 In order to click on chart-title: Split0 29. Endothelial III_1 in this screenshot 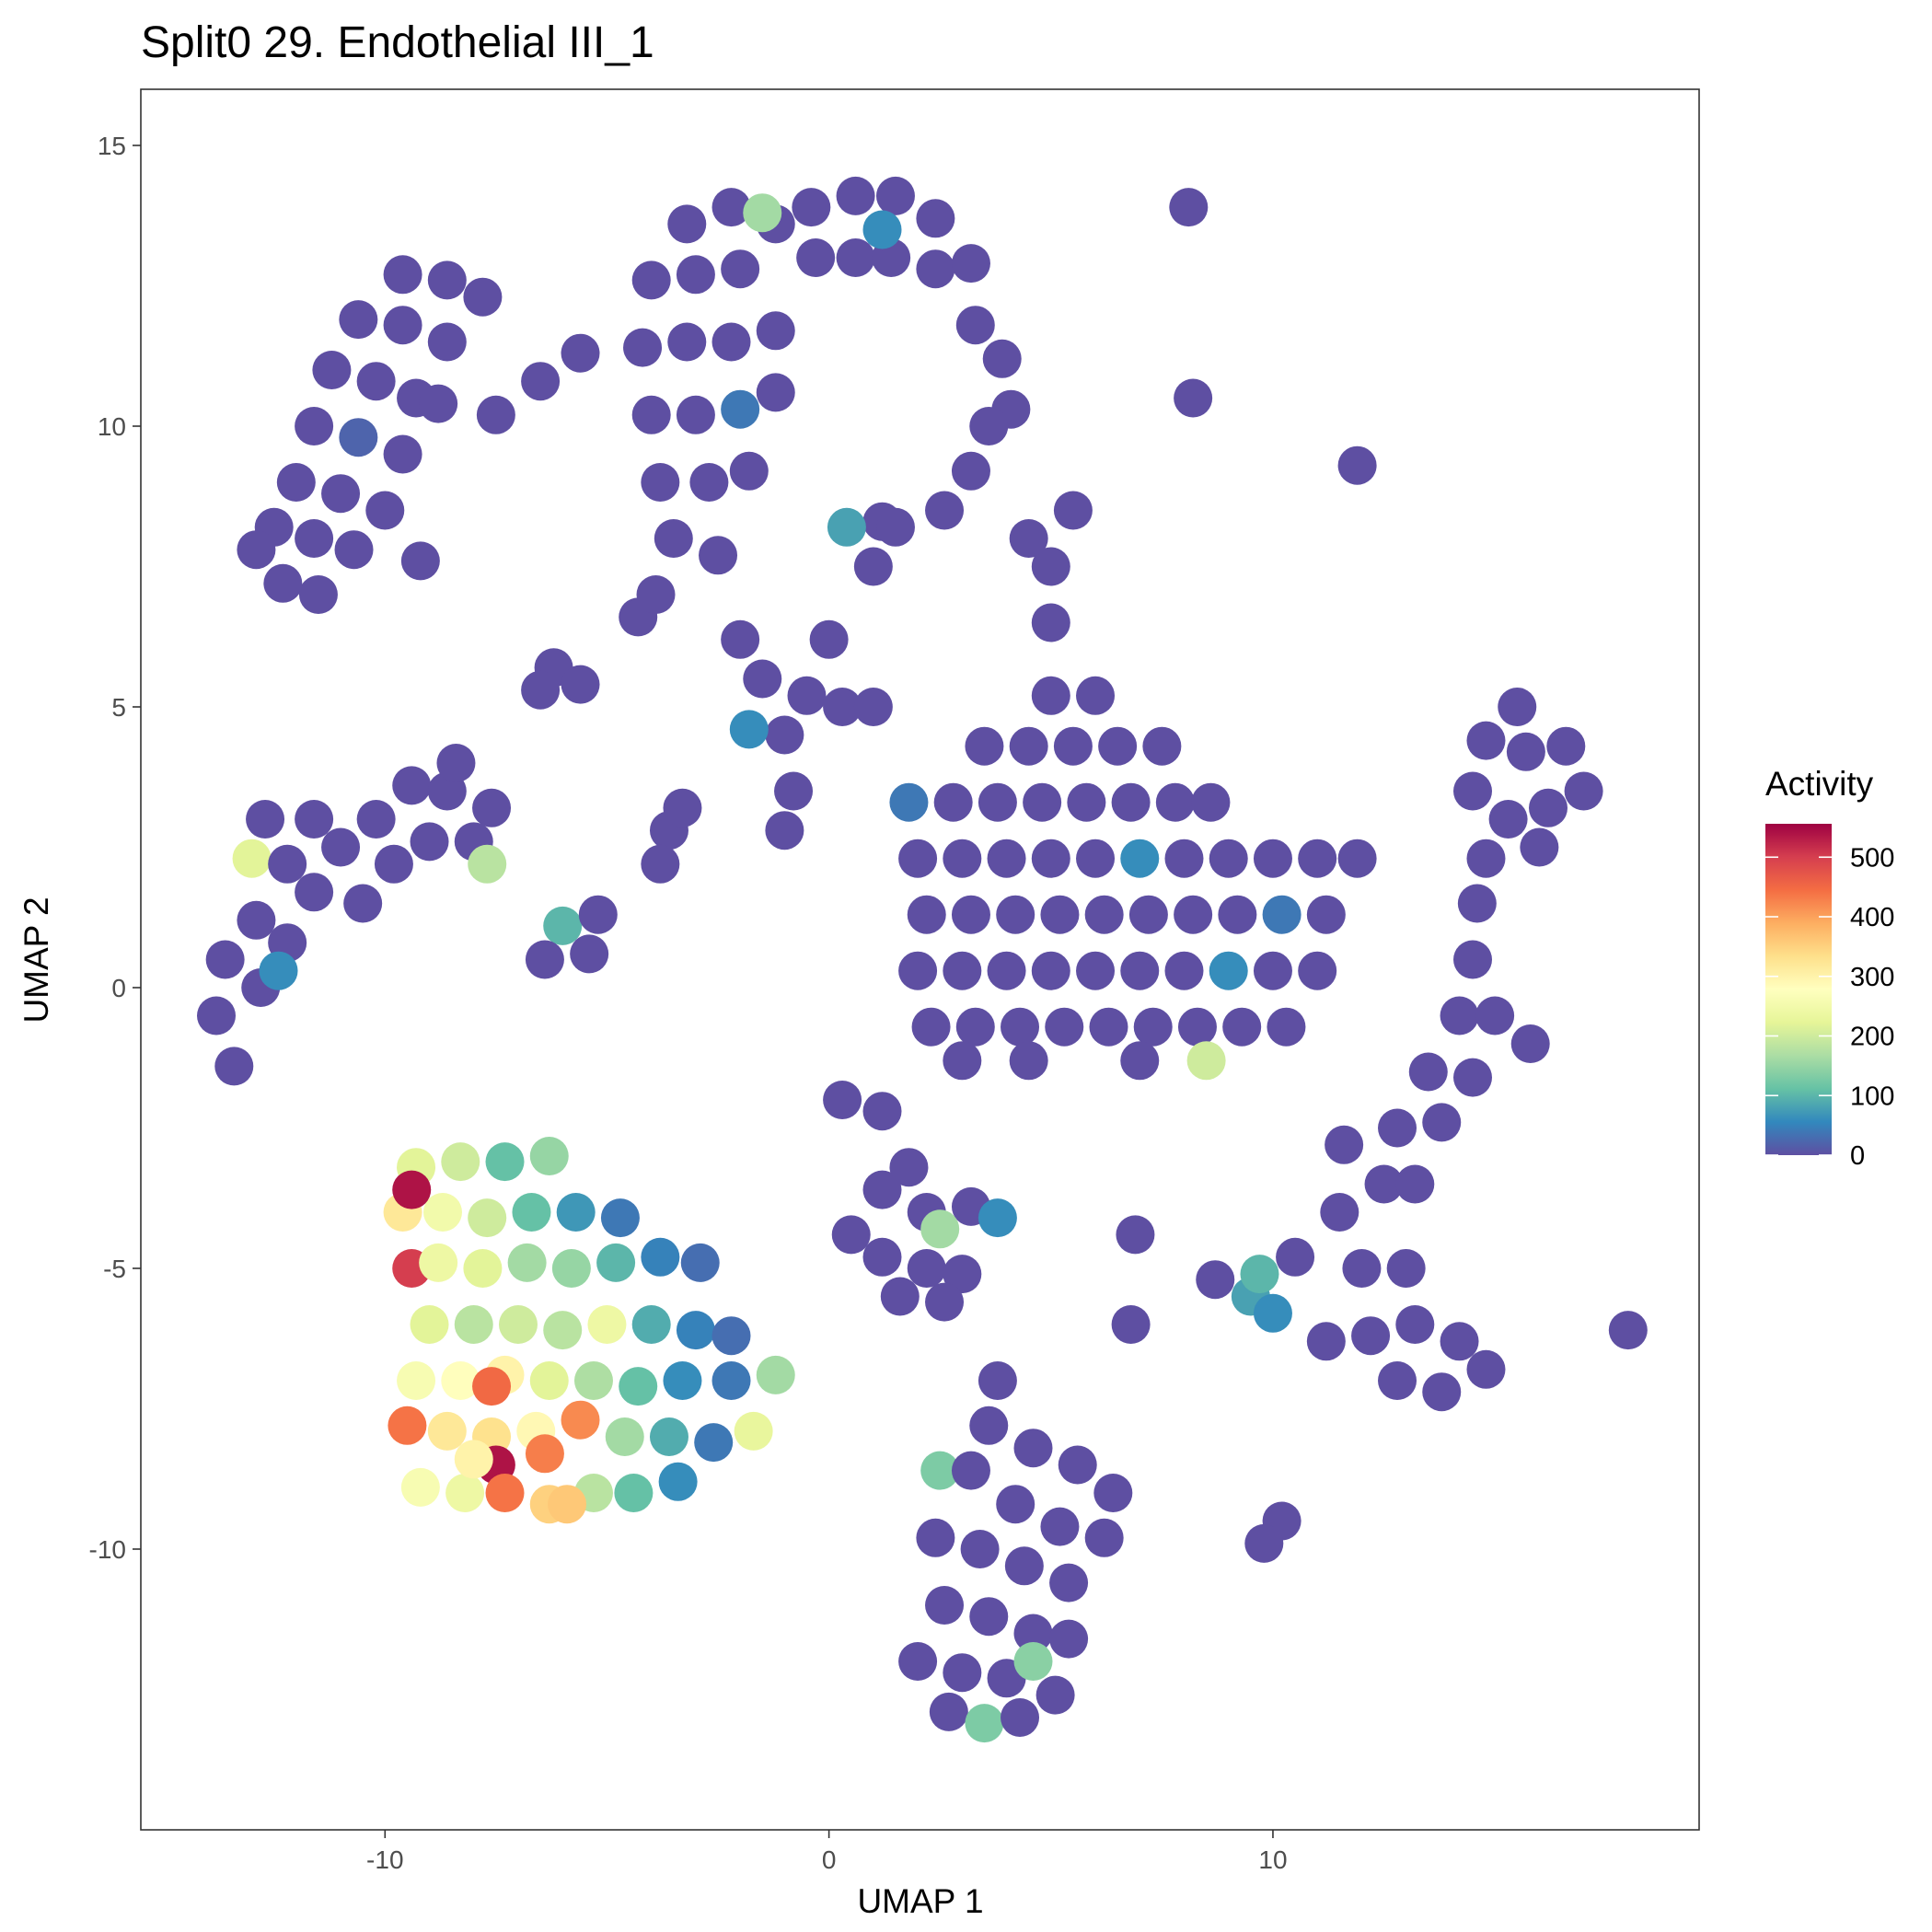, I will do `click(398, 42)`.